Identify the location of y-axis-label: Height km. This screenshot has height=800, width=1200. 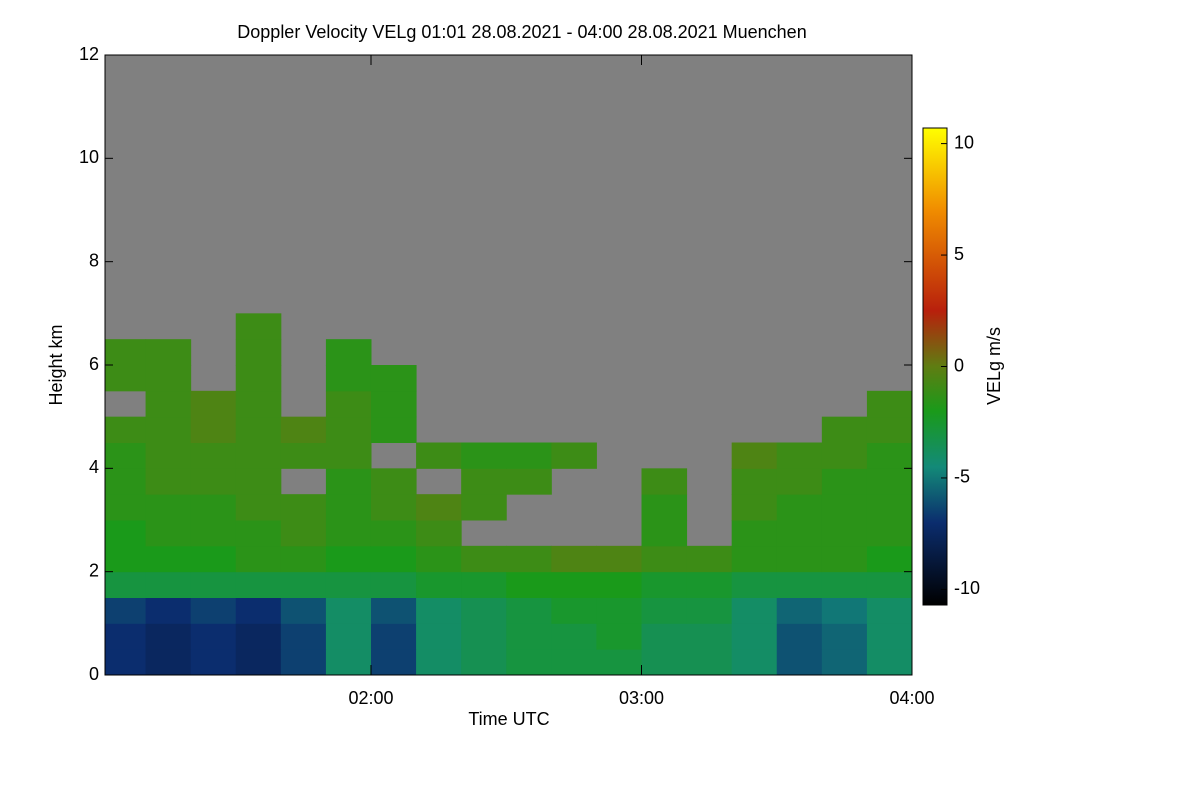
(56, 364).